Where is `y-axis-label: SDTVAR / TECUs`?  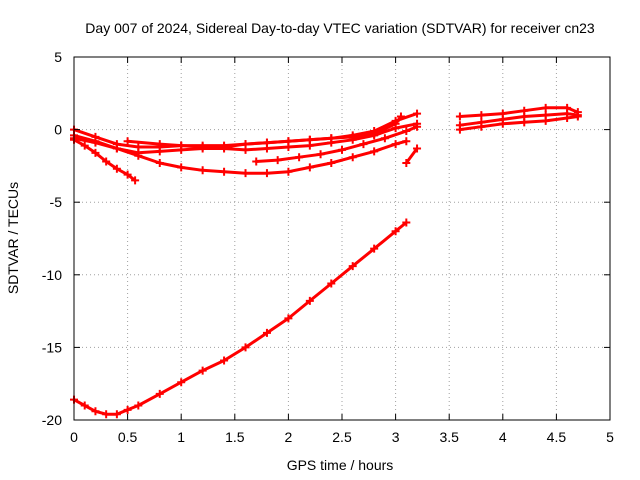 y-axis-label: SDTVAR / TECUs is located at coordinates (13, 238).